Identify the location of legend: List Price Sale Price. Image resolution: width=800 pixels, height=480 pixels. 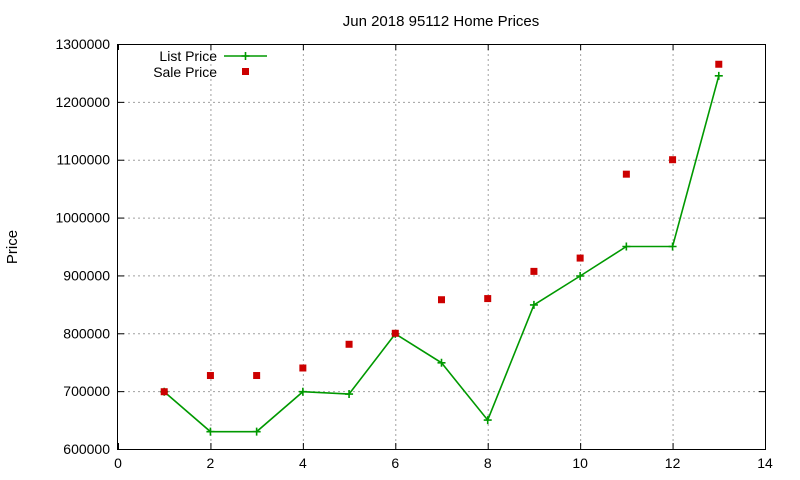
(210, 64).